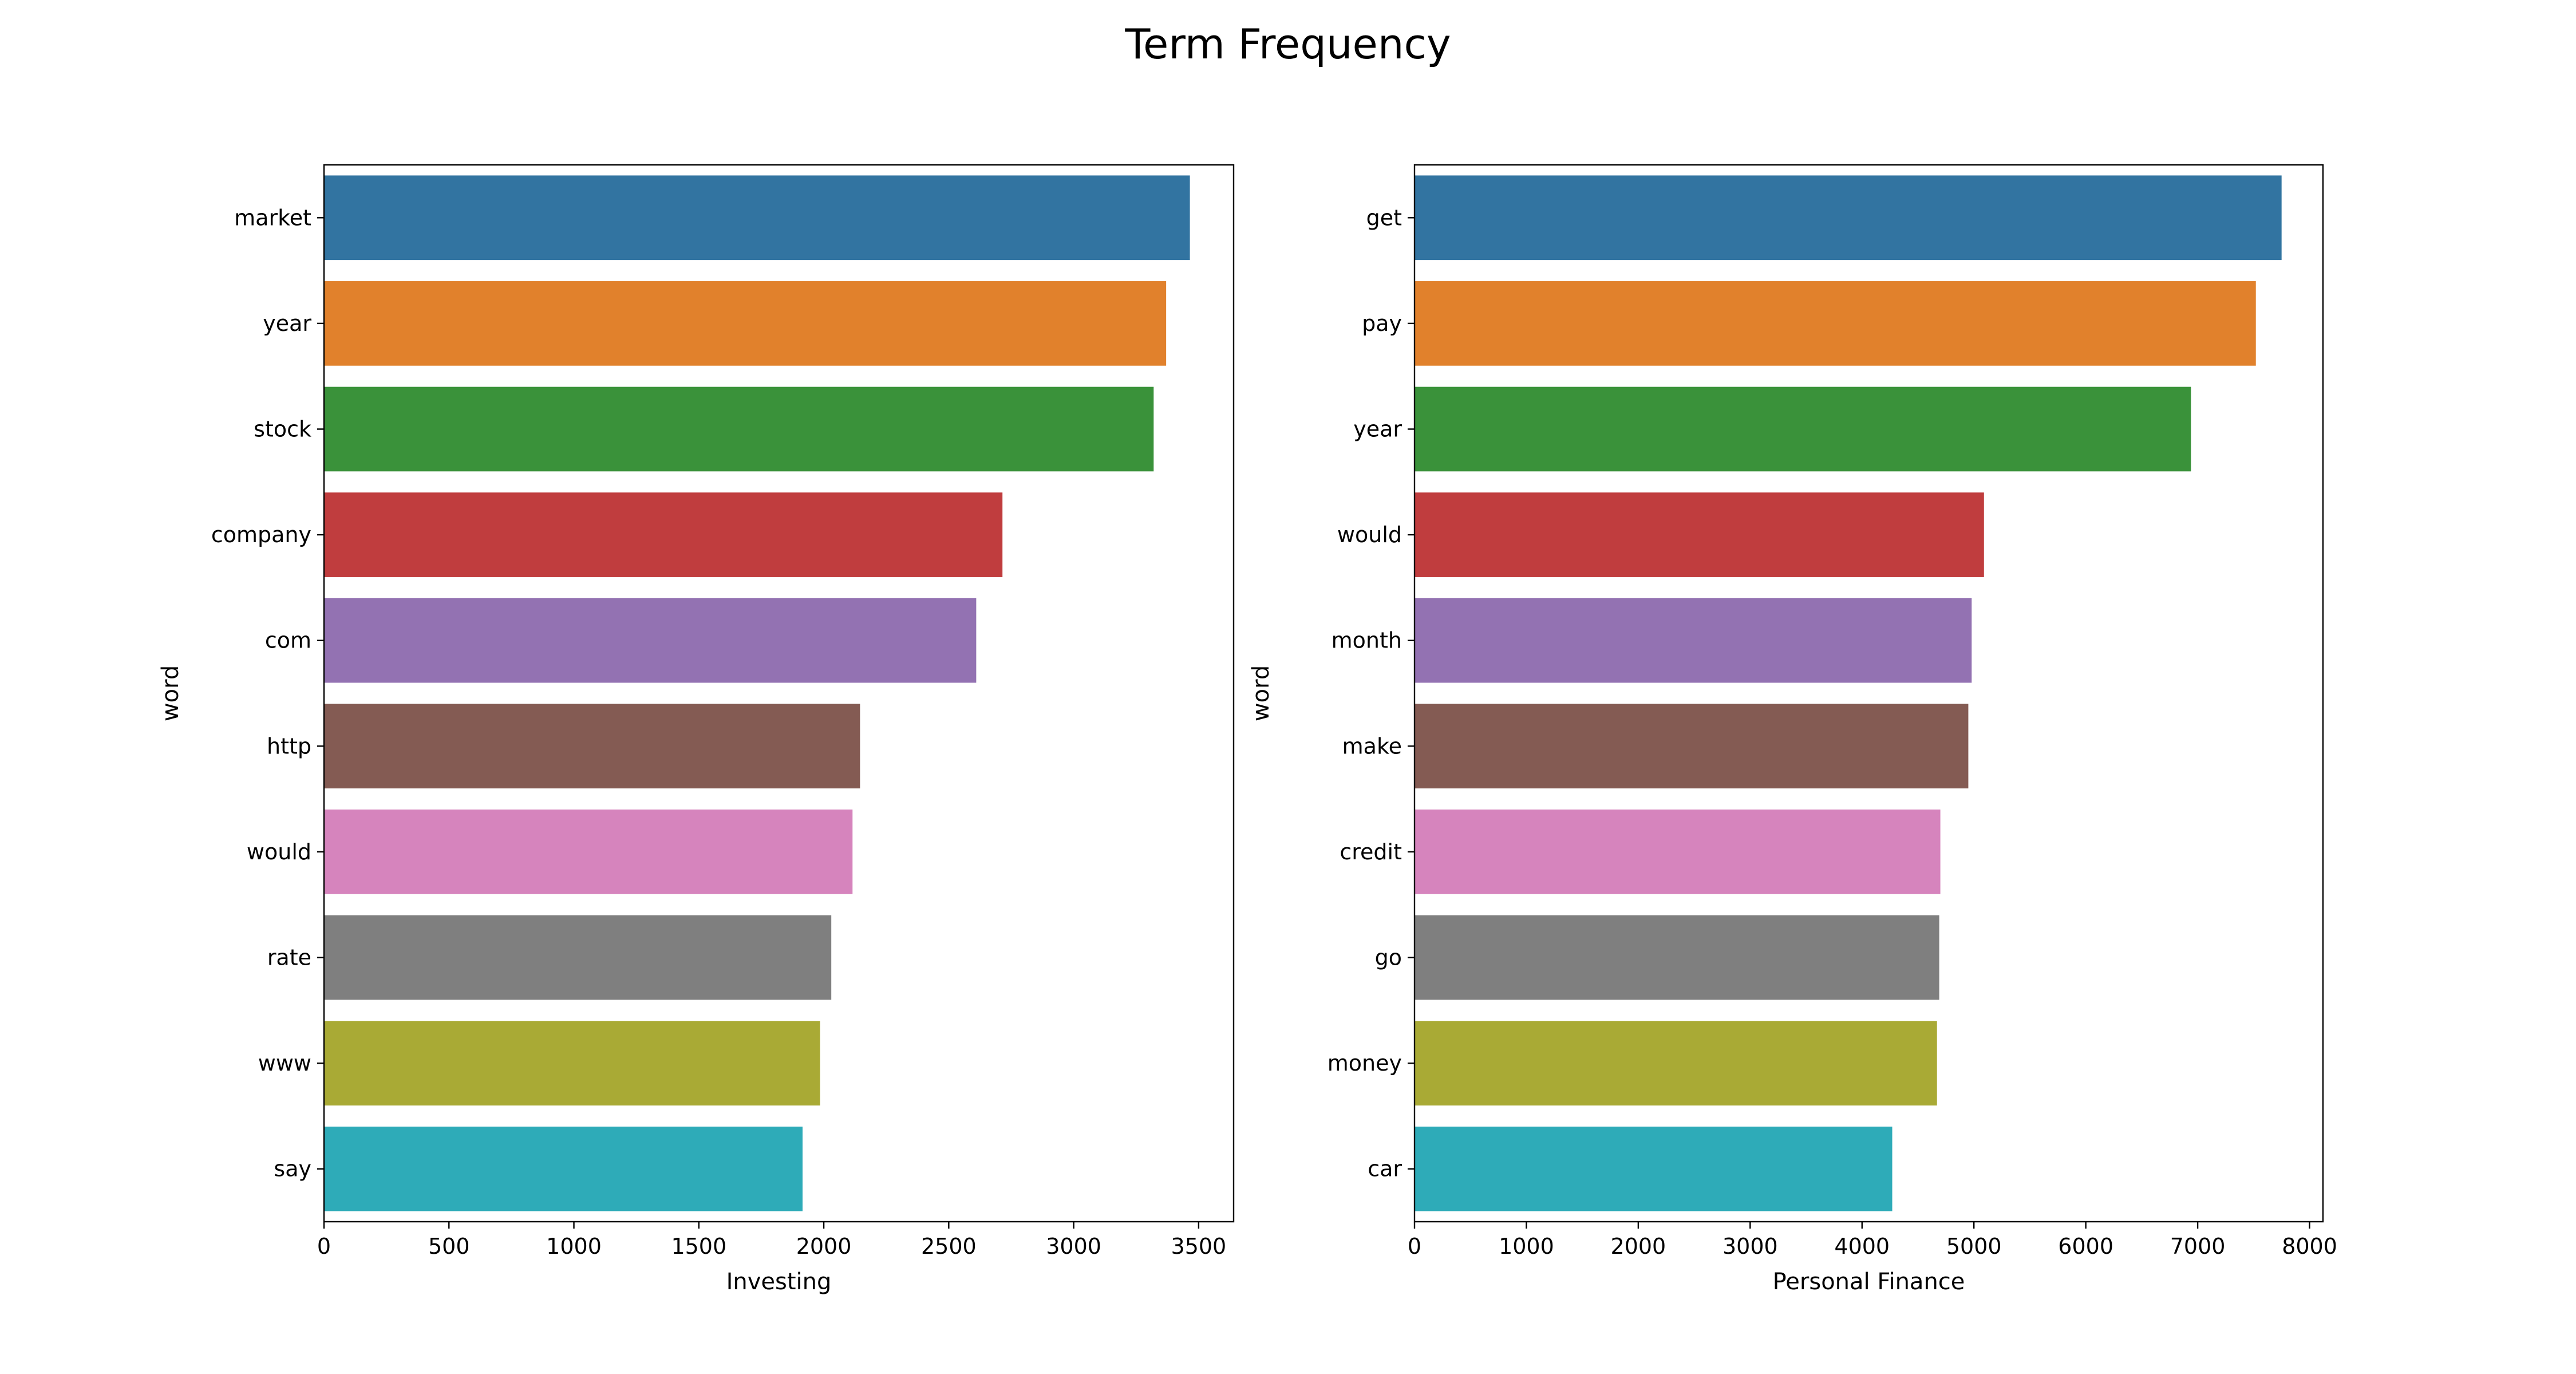  Describe the element at coordinates (1385, 1169) in the screenshot. I see `personal-finance-ytick-label: car` at that location.